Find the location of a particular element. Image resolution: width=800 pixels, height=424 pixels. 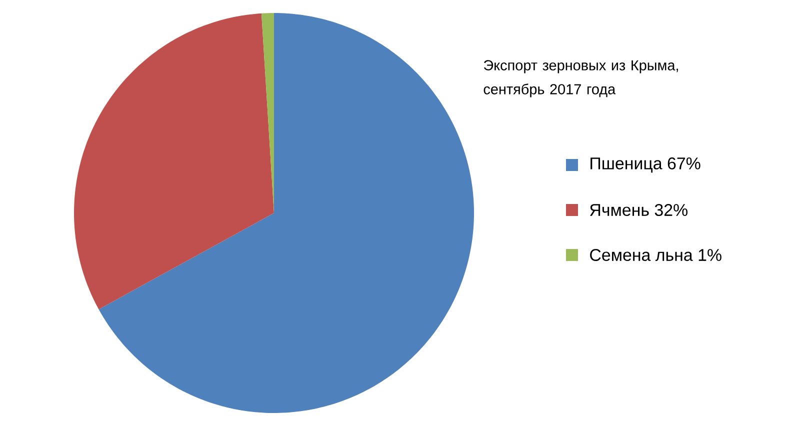

legend-label: Семена льна 1% is located at coordinates (656, 255).